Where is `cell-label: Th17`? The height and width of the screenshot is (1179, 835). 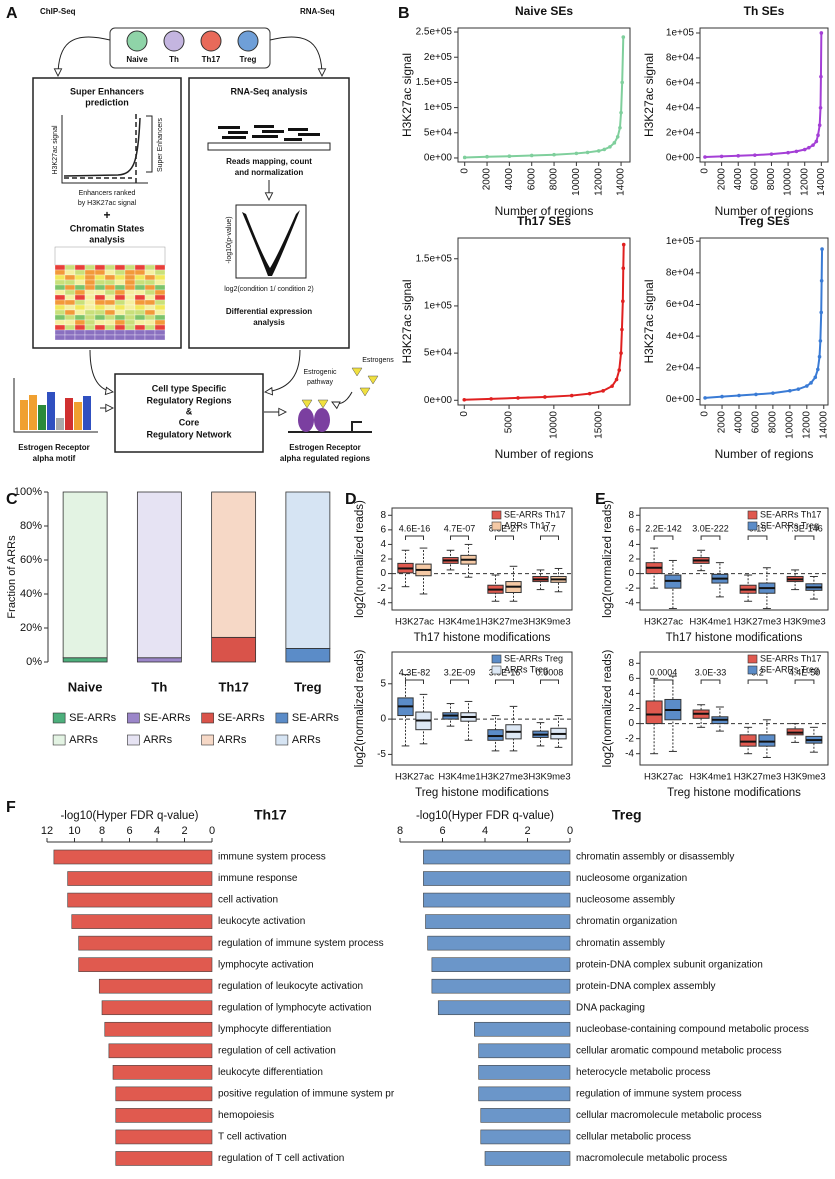
cell-label: Th17 is located at coordinates (211, 59).